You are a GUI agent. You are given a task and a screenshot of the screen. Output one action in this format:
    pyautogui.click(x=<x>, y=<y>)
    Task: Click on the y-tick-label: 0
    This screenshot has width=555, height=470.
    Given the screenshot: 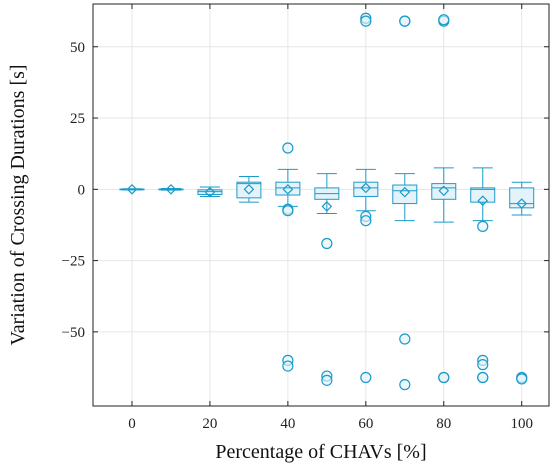 What is the action you would take?
    pyautogui.click(x=82, y=190)
    